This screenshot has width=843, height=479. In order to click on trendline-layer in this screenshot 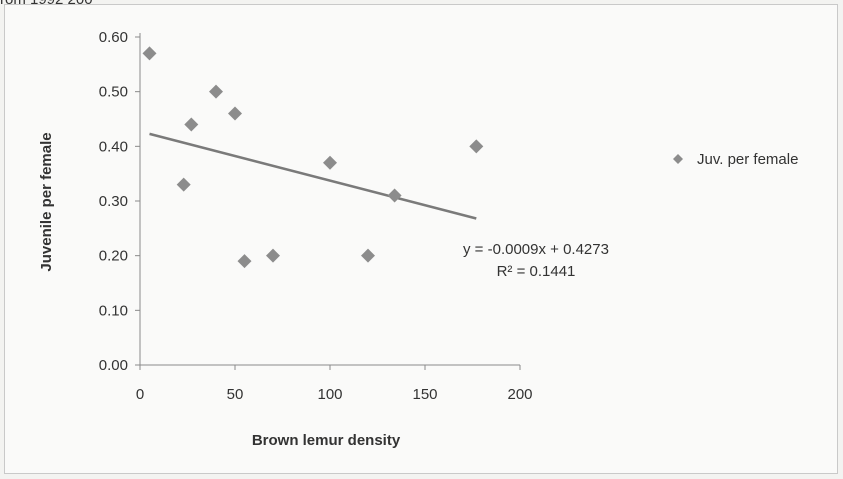, I will do `click(313, 176)`.